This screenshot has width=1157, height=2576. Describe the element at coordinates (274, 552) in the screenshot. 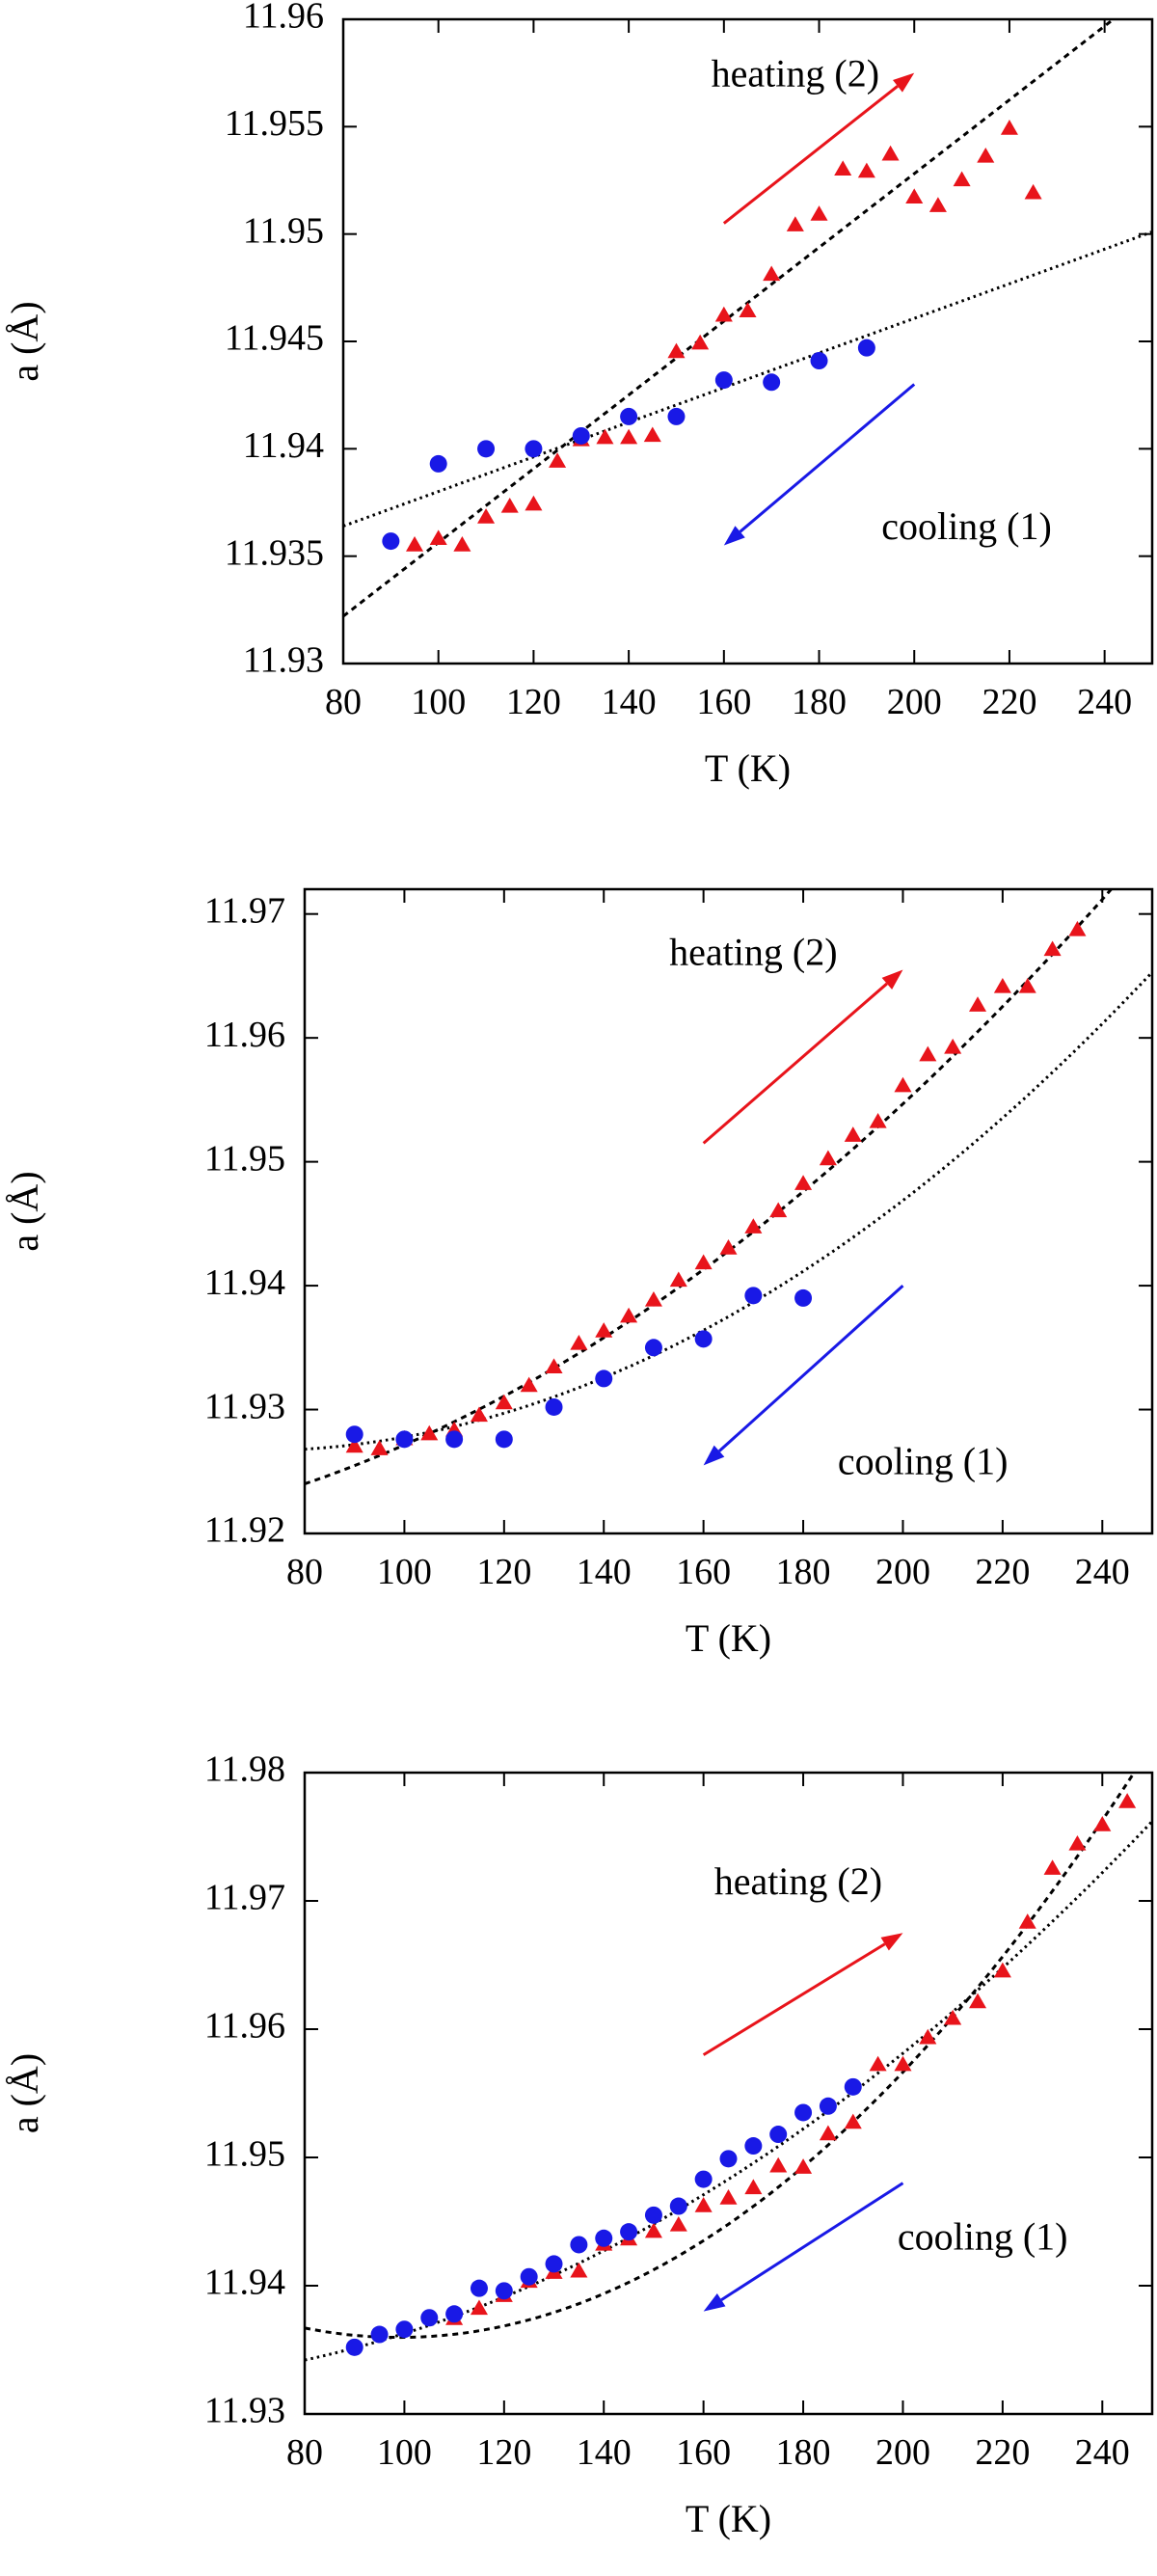

I see `y-tick-label: 11.935` at that location.